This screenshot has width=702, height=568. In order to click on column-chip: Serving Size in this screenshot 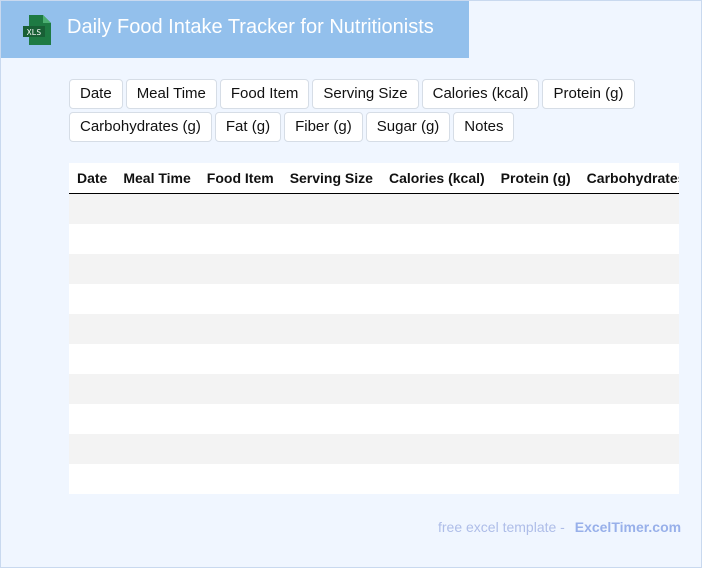, I will do `click(365, 94)`.